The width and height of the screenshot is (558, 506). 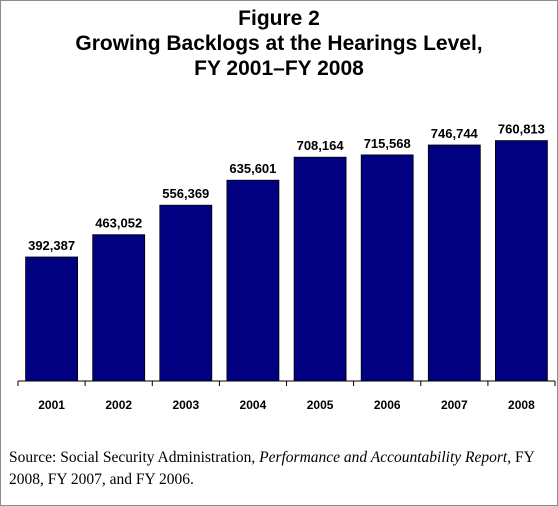 I want to click on x-tick-label-2004: 2004, so click(x=253, y=405).